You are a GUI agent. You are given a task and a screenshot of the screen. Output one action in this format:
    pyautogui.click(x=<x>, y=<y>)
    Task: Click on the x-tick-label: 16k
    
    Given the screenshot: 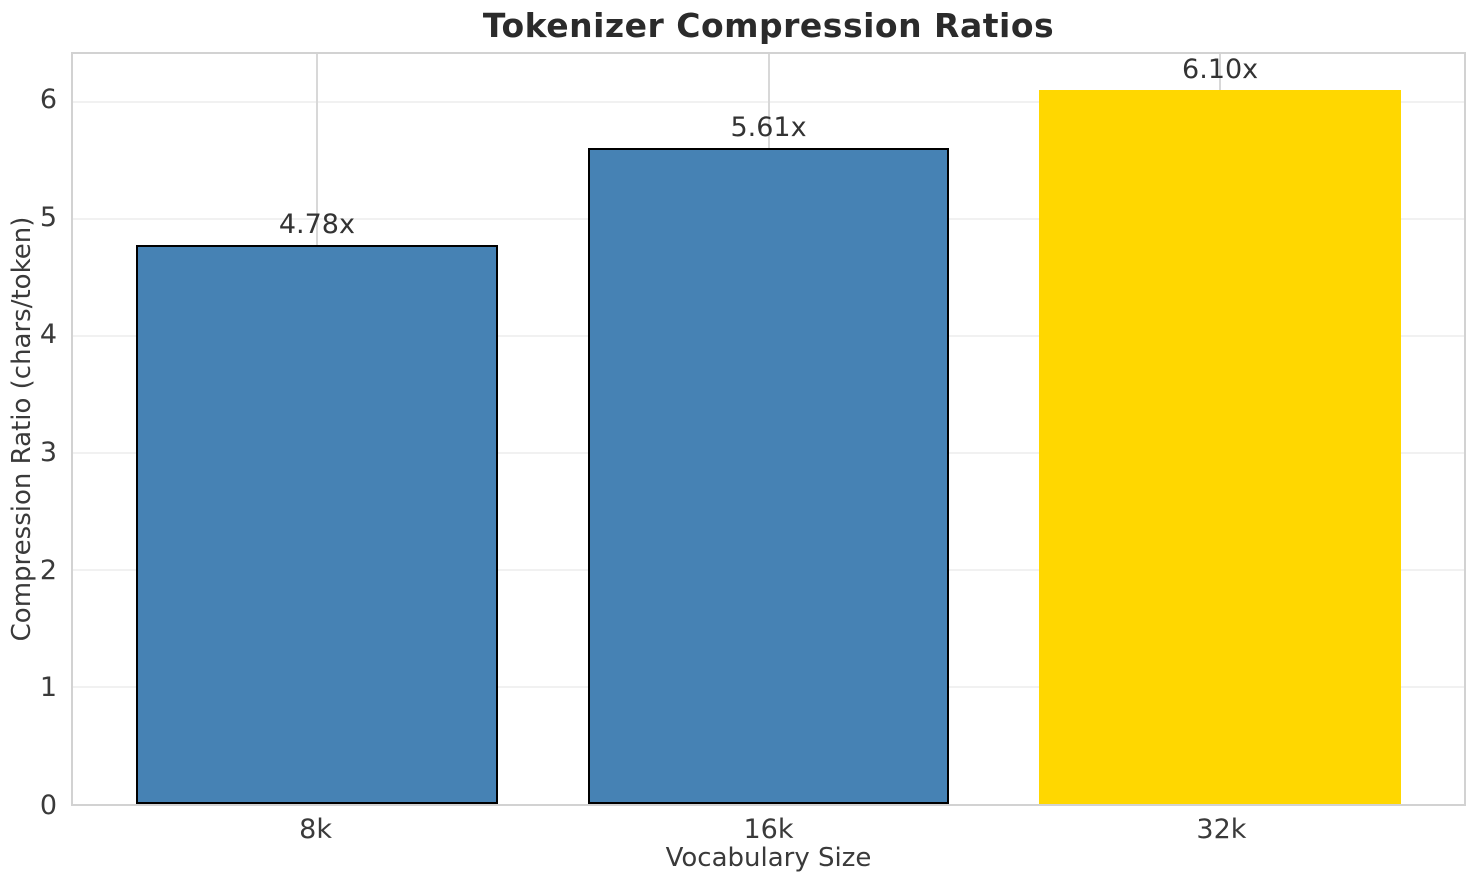 What is the action you would take?
    pyautogui.click(x=768, y=829)
    